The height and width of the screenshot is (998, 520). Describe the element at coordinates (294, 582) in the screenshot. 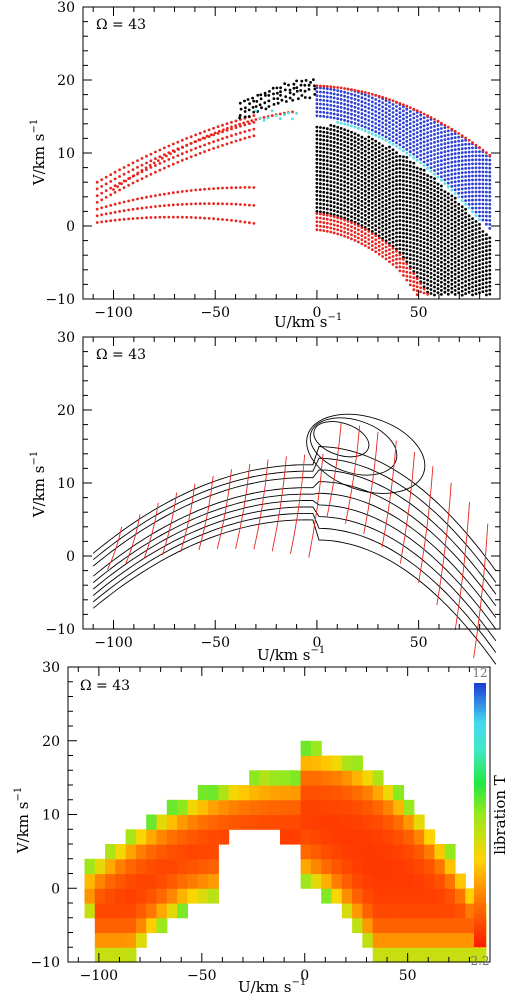

I see `contour-line` at that location.